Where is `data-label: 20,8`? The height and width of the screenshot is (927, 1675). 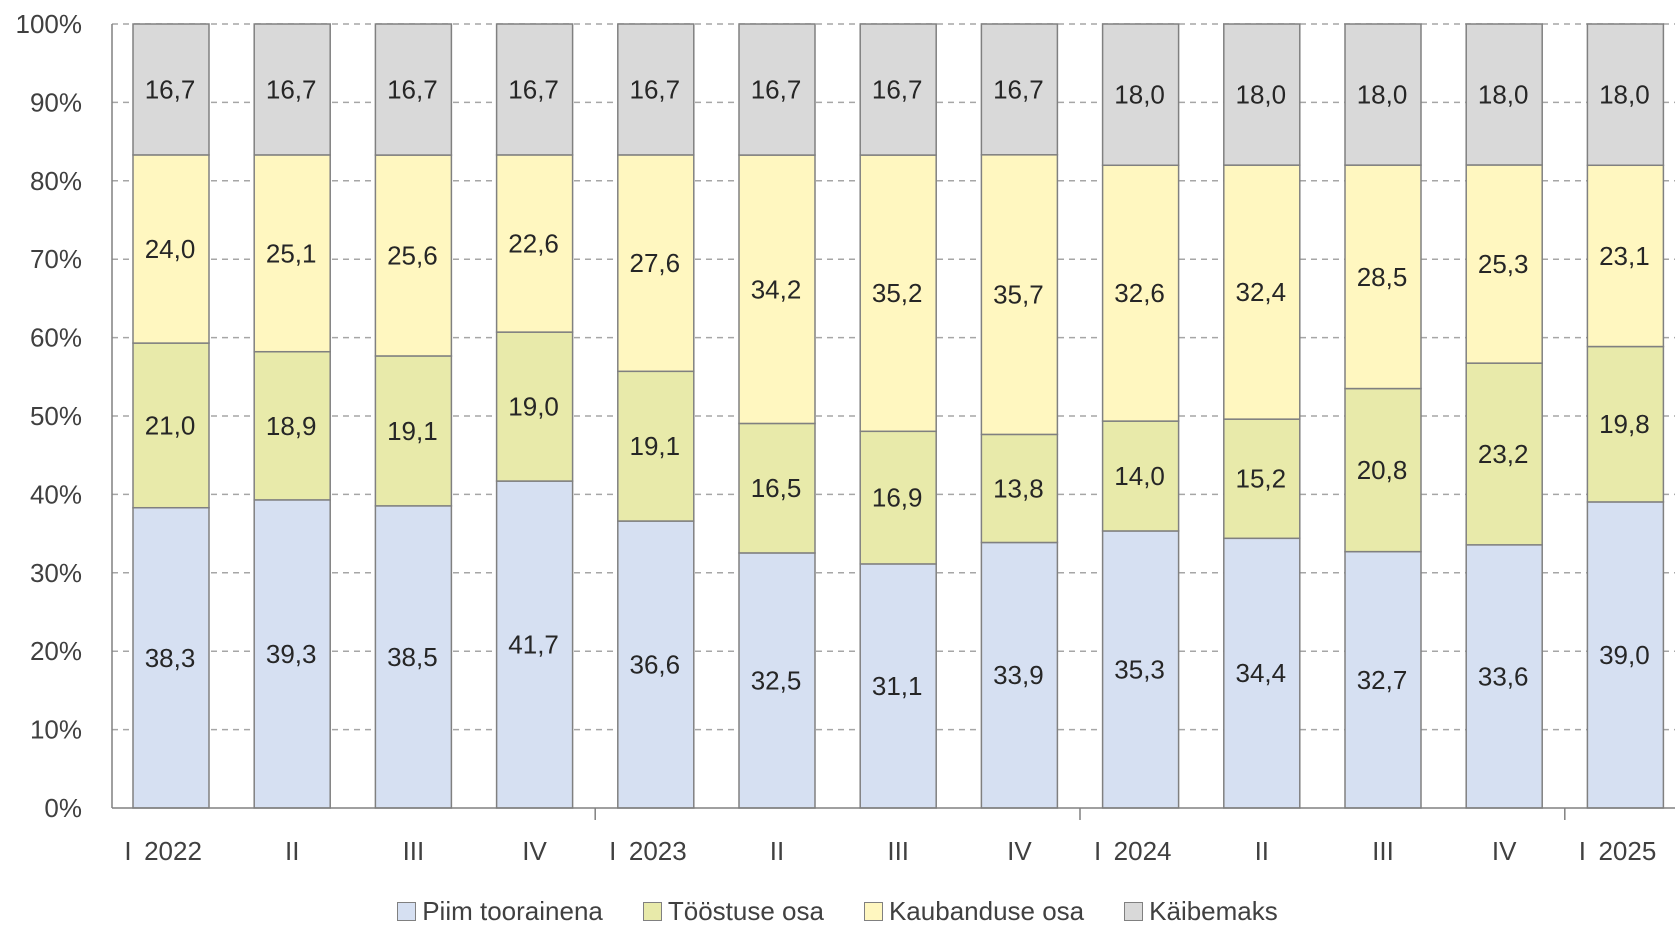
data-label: 20,8 is located at coordinates (1382, 470).